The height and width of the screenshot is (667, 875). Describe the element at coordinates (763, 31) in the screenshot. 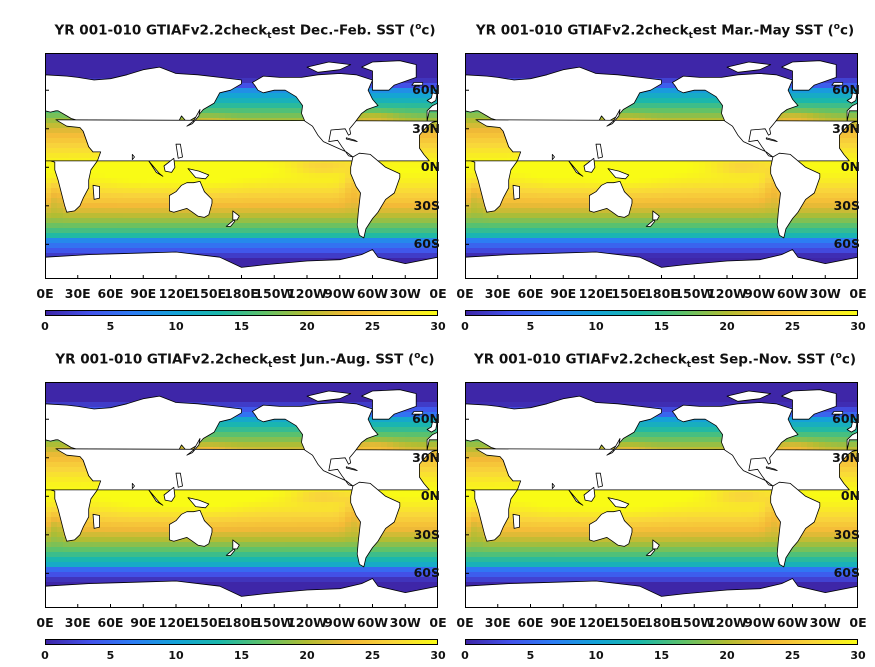

I see `panel-title-part: est Mar.-May SST (` at that location.